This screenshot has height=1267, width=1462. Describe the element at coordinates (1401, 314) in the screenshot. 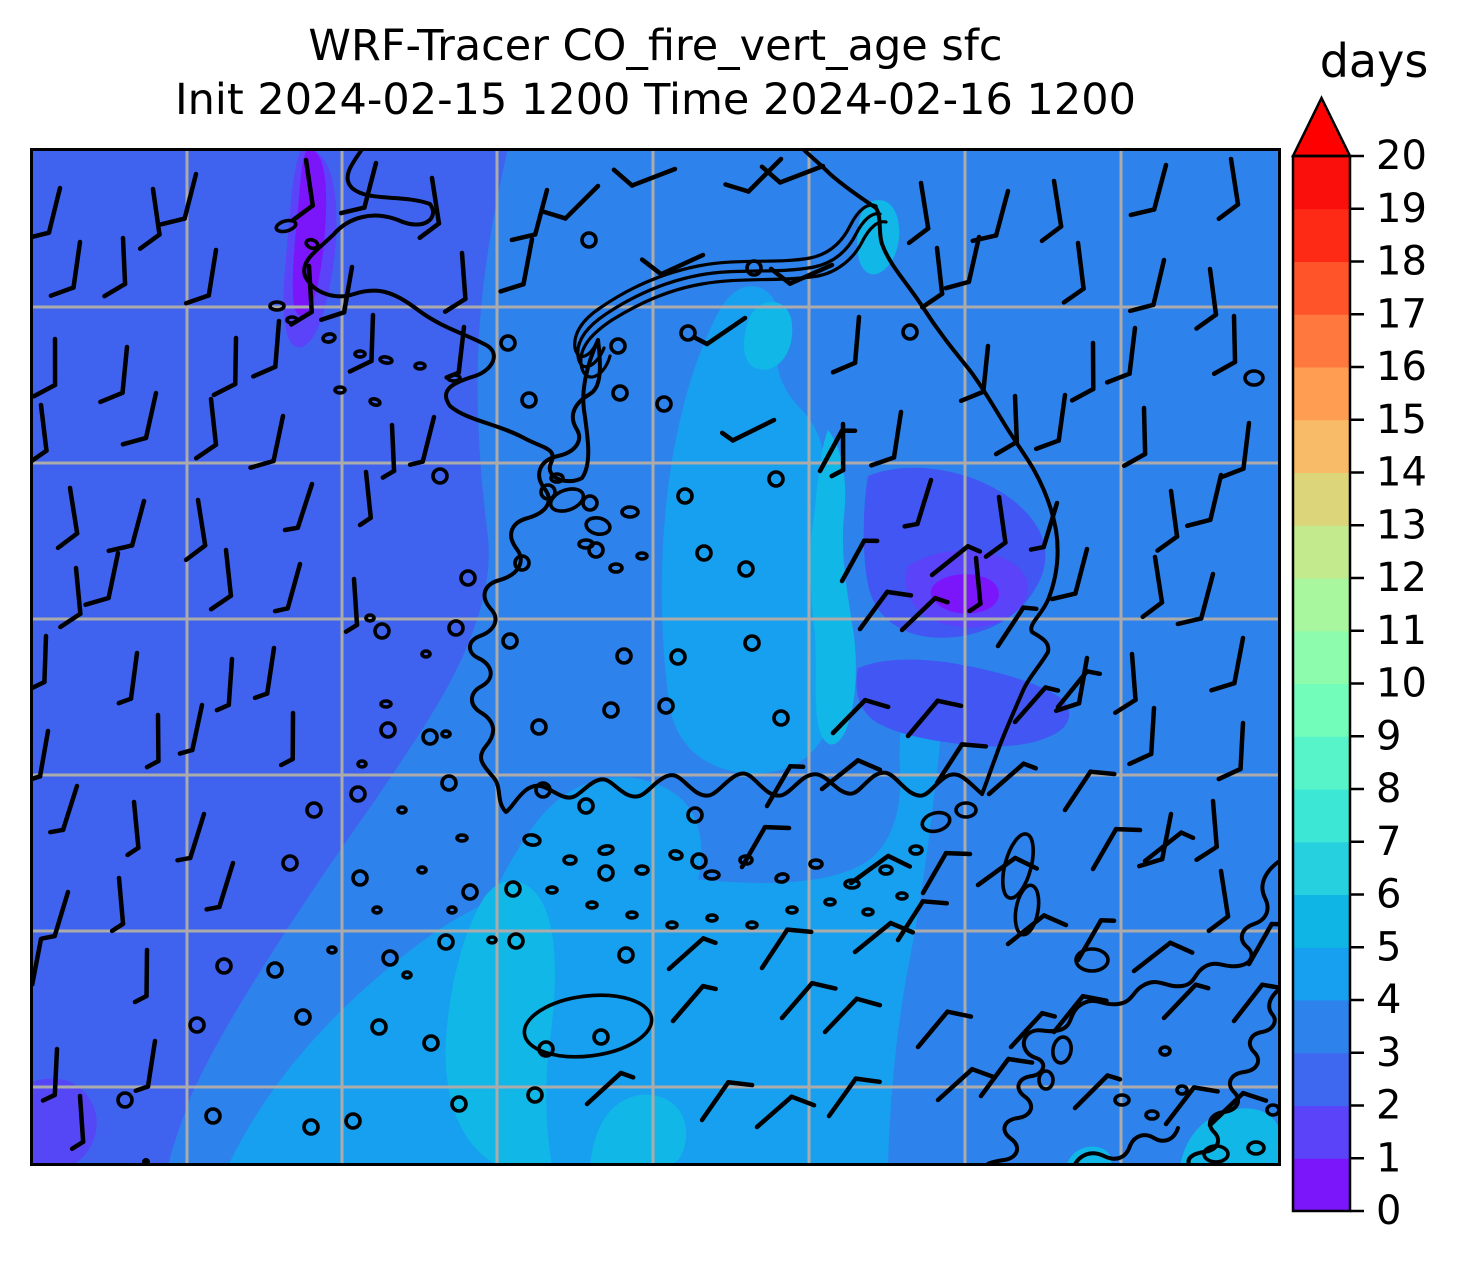

I see `colorbar-tick-label: 17` at that location.